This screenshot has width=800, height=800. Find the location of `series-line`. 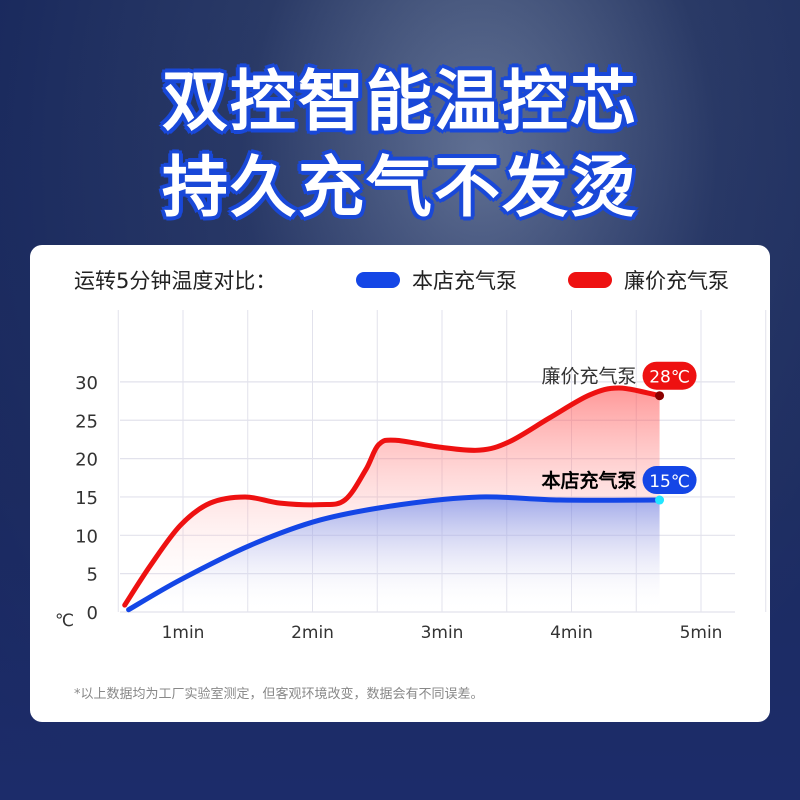

series-line is located at coordinates (394, 553).